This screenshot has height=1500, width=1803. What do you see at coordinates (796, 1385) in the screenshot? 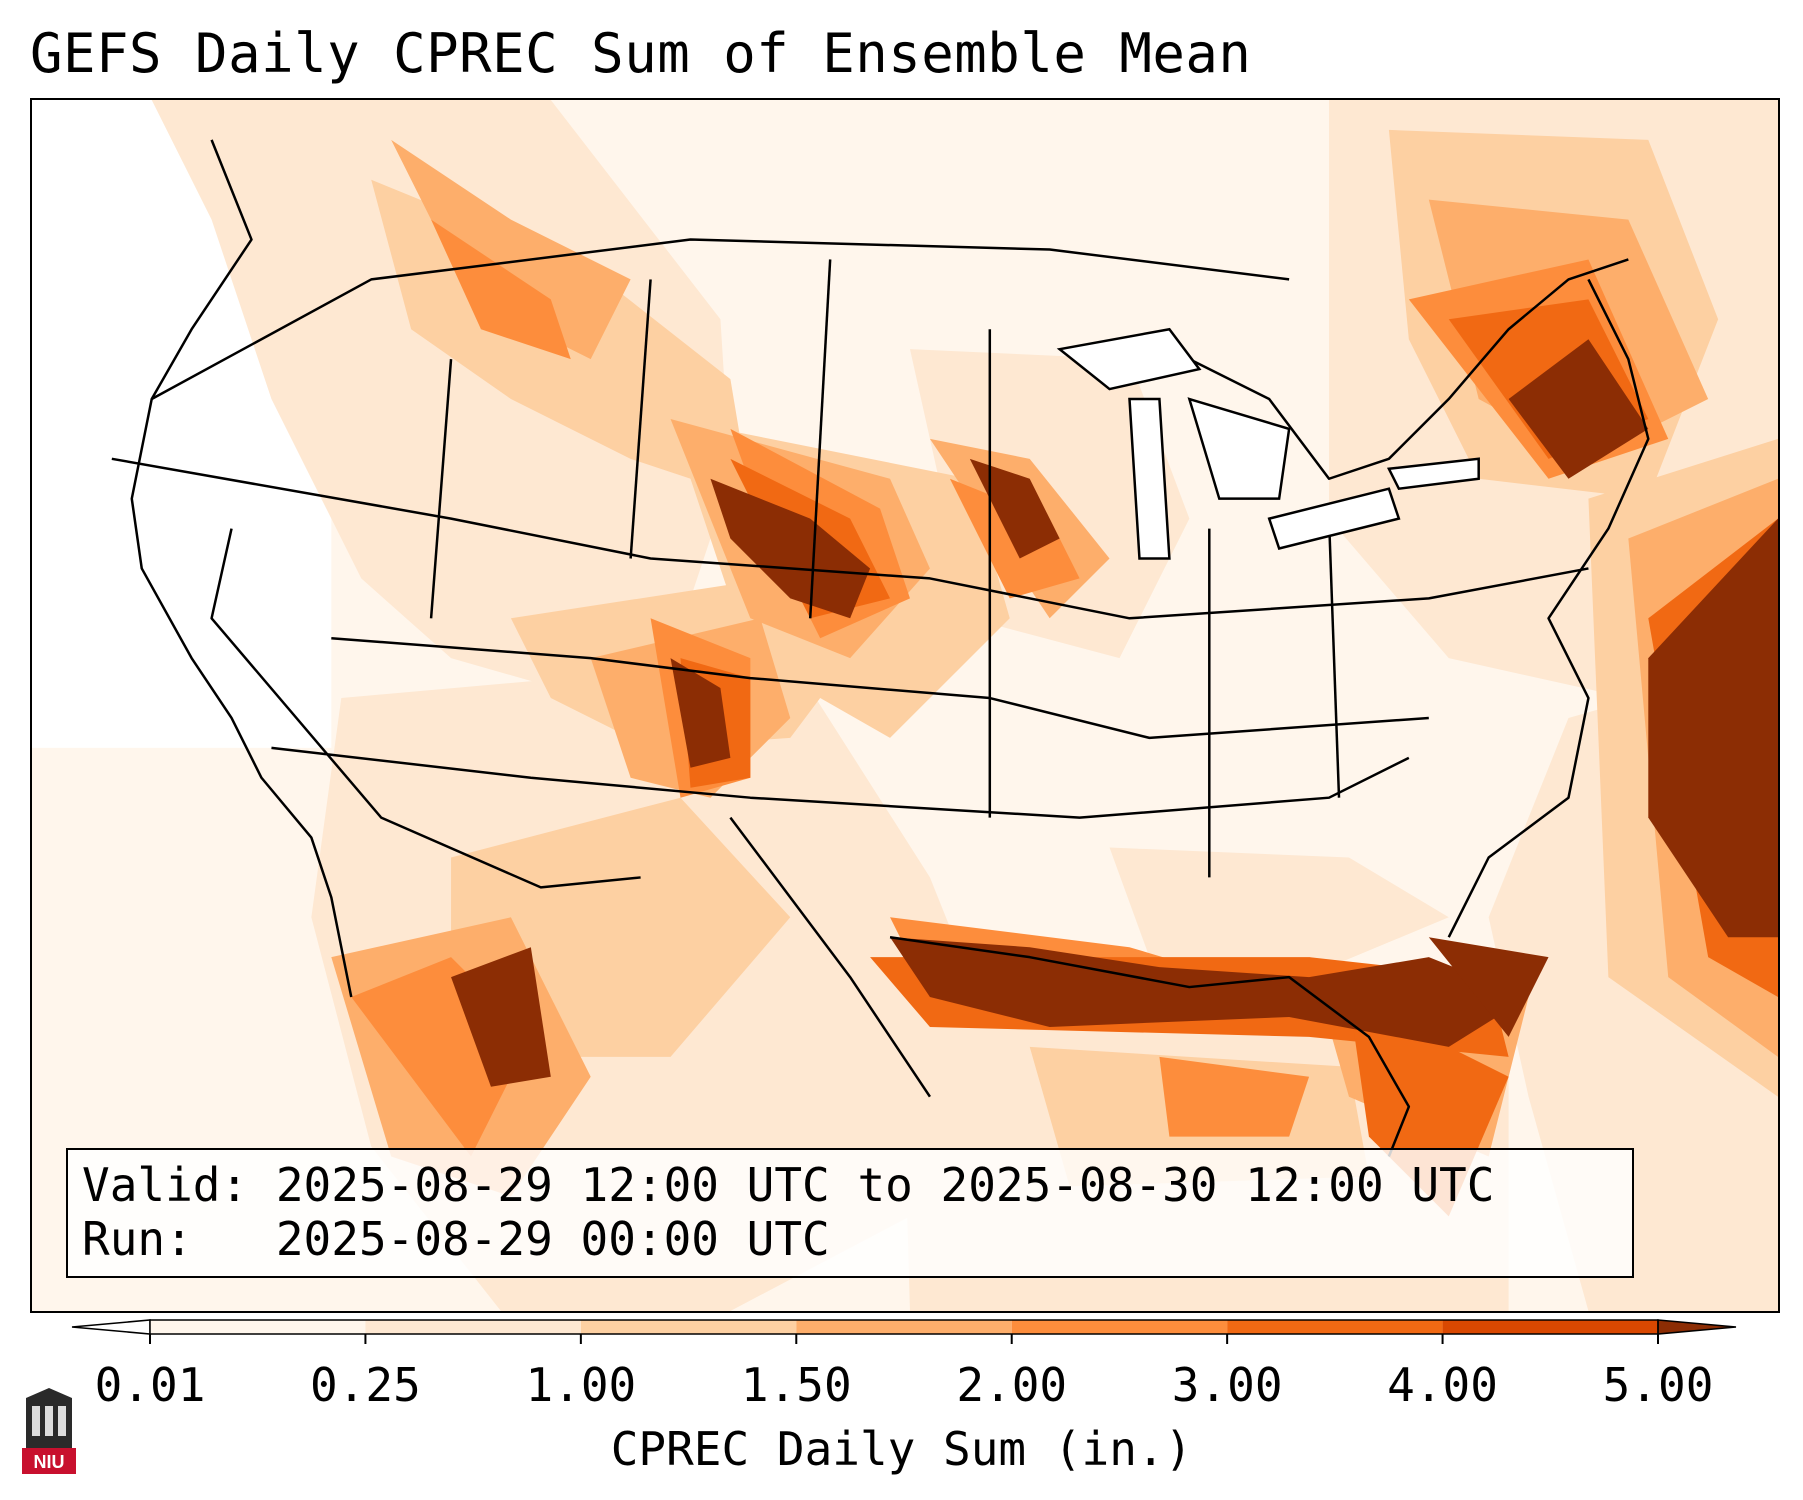
I see `colorbar-tick-label: 1.50` at bounding box center [796, 1385].